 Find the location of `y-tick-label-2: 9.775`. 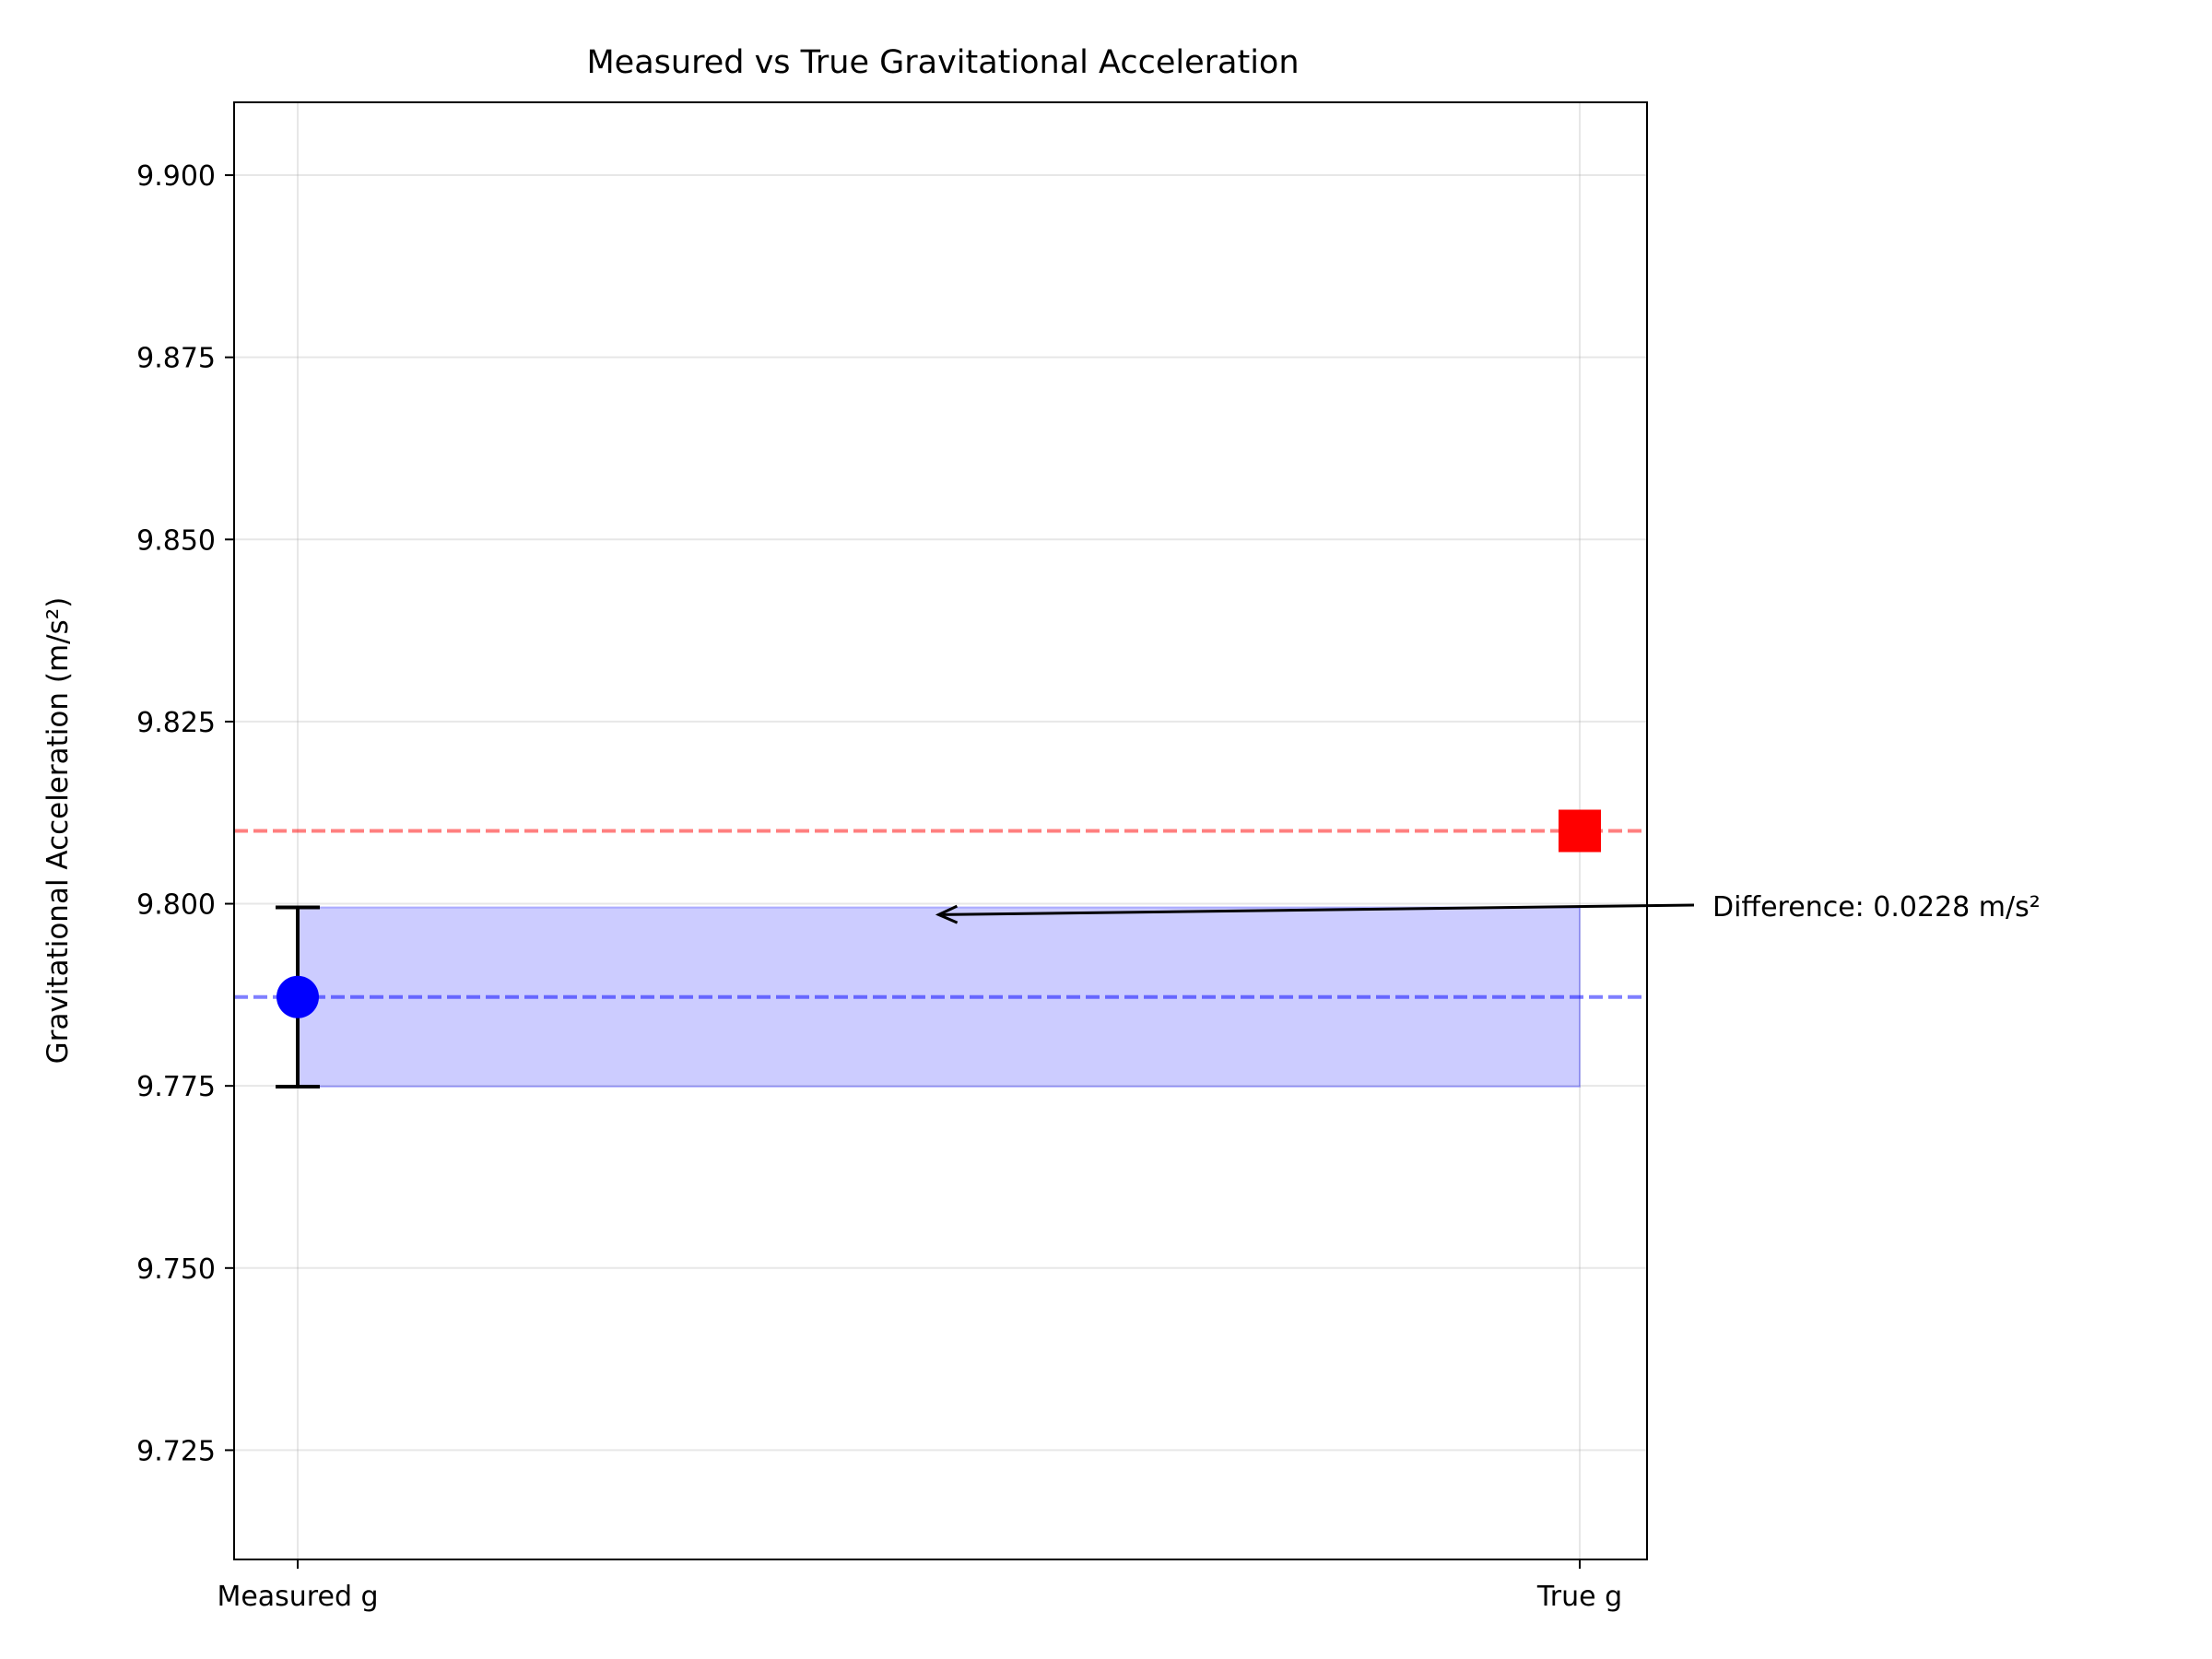

y-tick-label-2: 9.775 is located at coordinates (176, 1087).